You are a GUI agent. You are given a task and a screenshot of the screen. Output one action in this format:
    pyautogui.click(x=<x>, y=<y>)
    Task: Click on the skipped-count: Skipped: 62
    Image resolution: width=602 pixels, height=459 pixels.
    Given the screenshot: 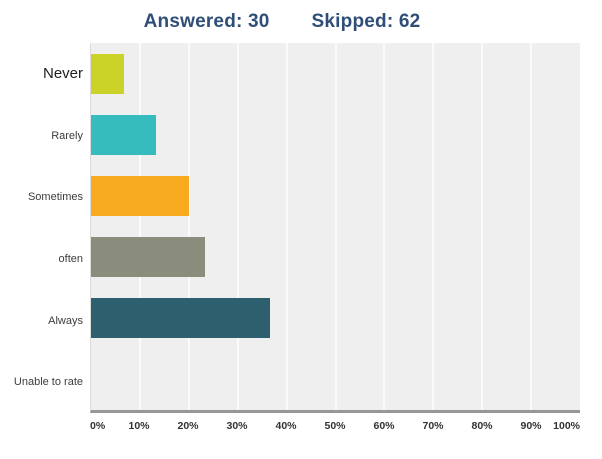 What is the action you would take?
    pyautogui.click(x=366, y=21)
    